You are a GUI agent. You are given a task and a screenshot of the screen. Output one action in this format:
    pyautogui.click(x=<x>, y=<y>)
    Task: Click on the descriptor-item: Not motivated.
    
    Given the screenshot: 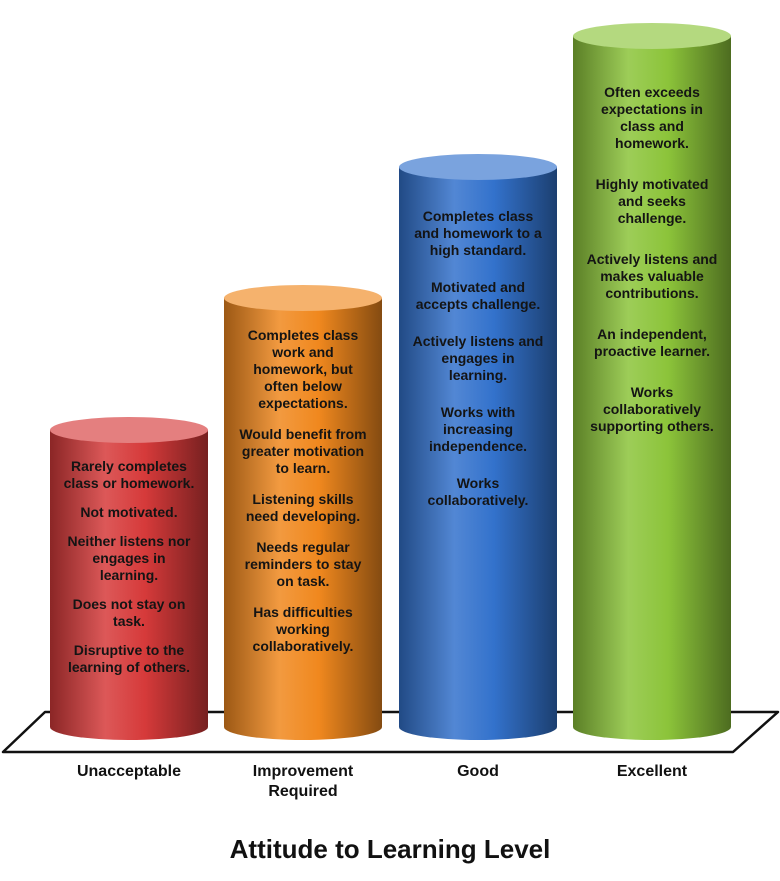 What is the action you would take?
    pyautogui.click(x=129, y=512)
    